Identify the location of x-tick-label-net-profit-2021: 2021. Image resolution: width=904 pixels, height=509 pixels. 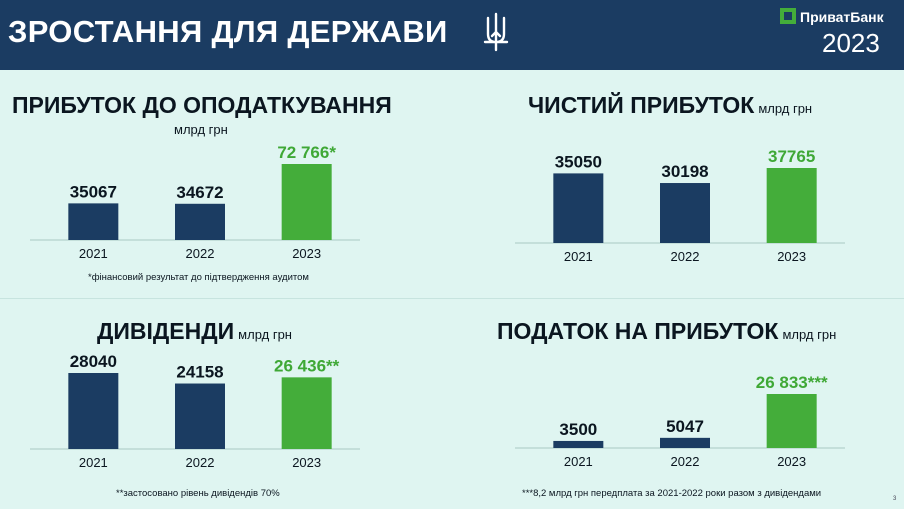
(578, 256).